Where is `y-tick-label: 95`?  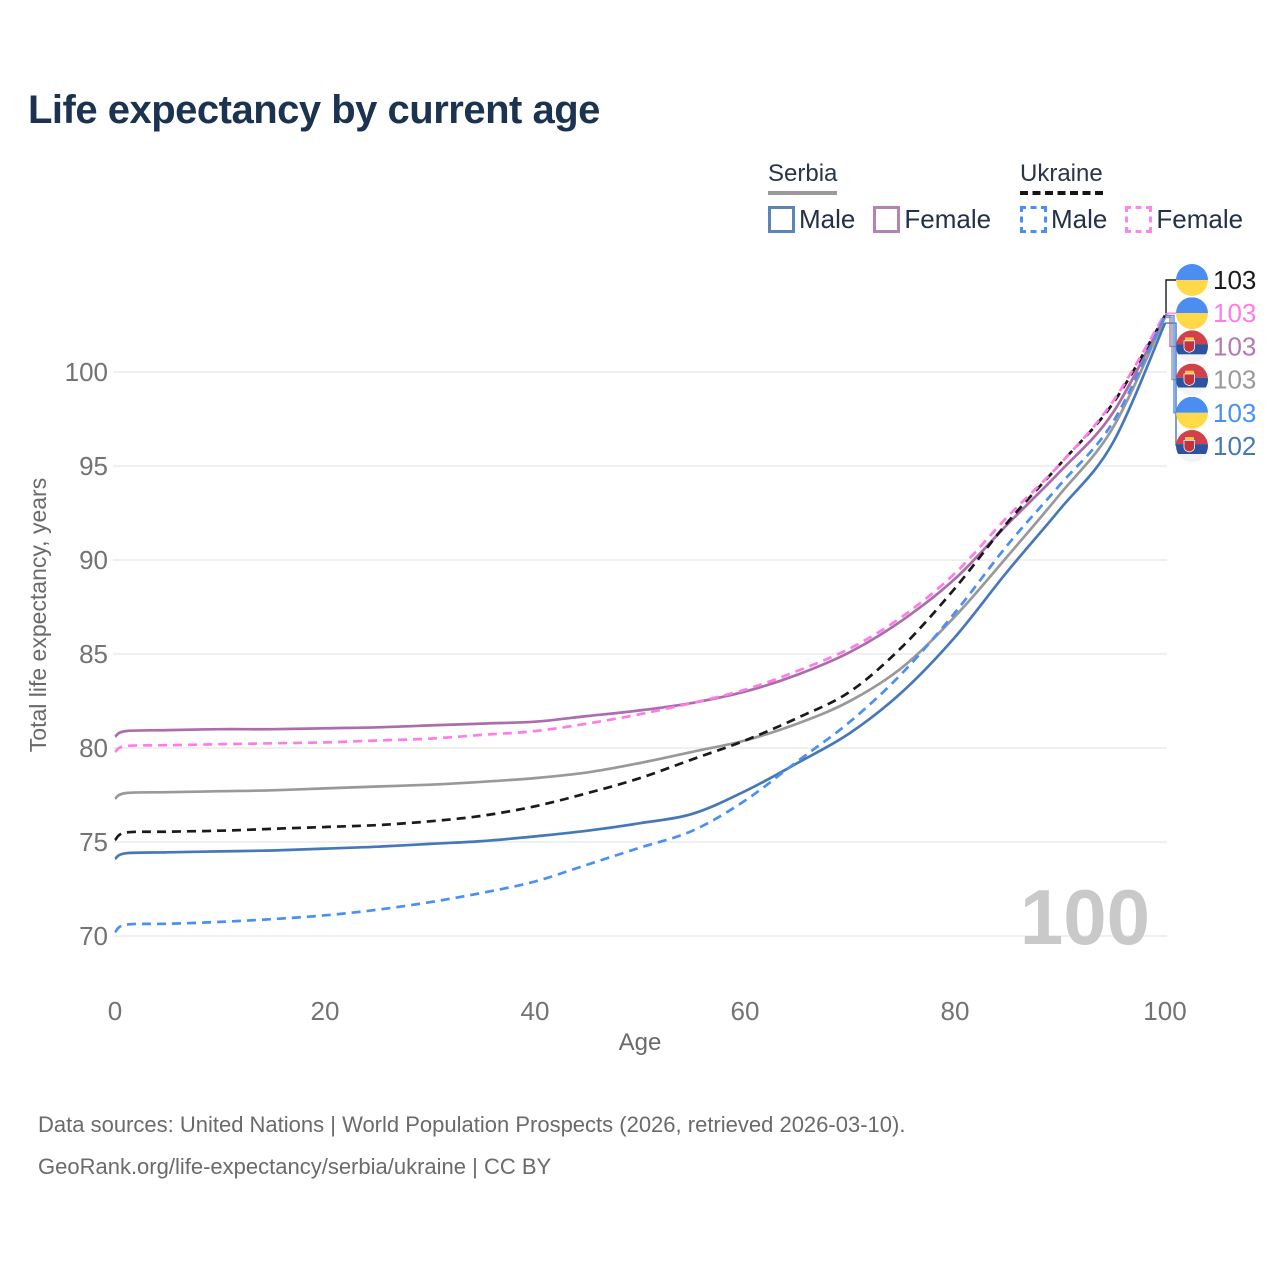
y-tick-label: 95 is located at coordinates (93, 466).